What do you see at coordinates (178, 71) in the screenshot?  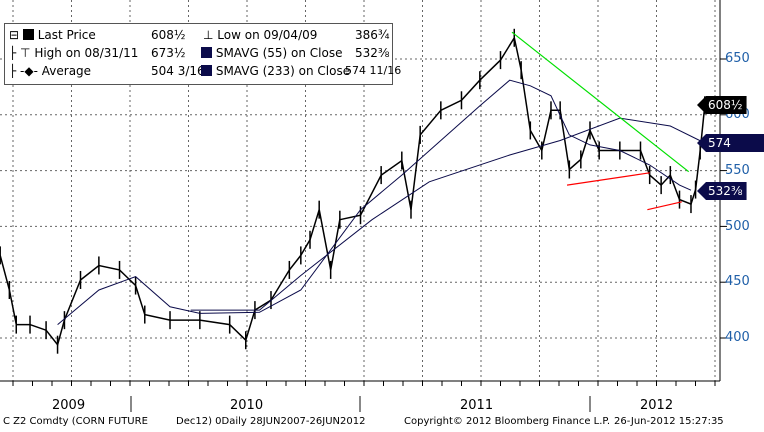 I see `legend-value: 504 3/16` at bounding box center [178, 71].